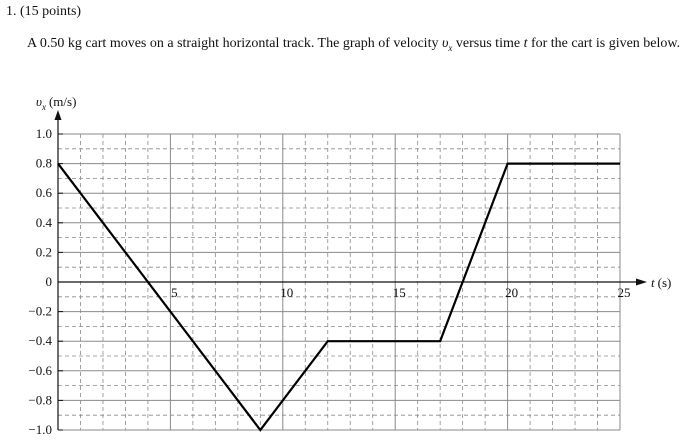 The image size is (686, 447). I want to click on y-tick-label: −1.0, so click(40, 429).